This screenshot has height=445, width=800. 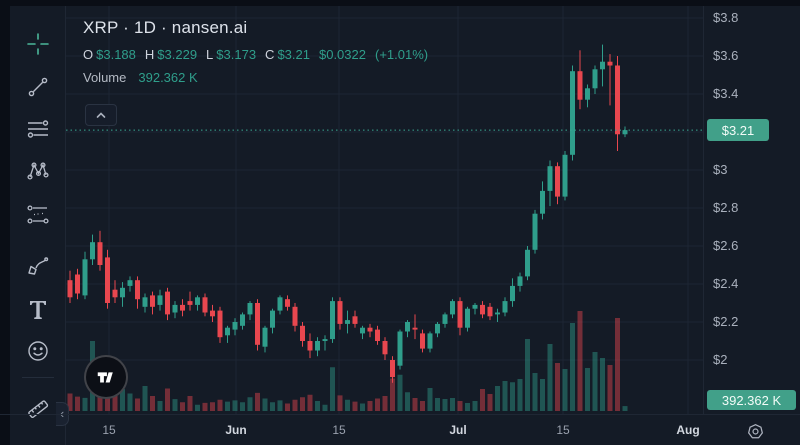 I want to click on horizontal-lines-tool-icon, so click(x=38, y=129).